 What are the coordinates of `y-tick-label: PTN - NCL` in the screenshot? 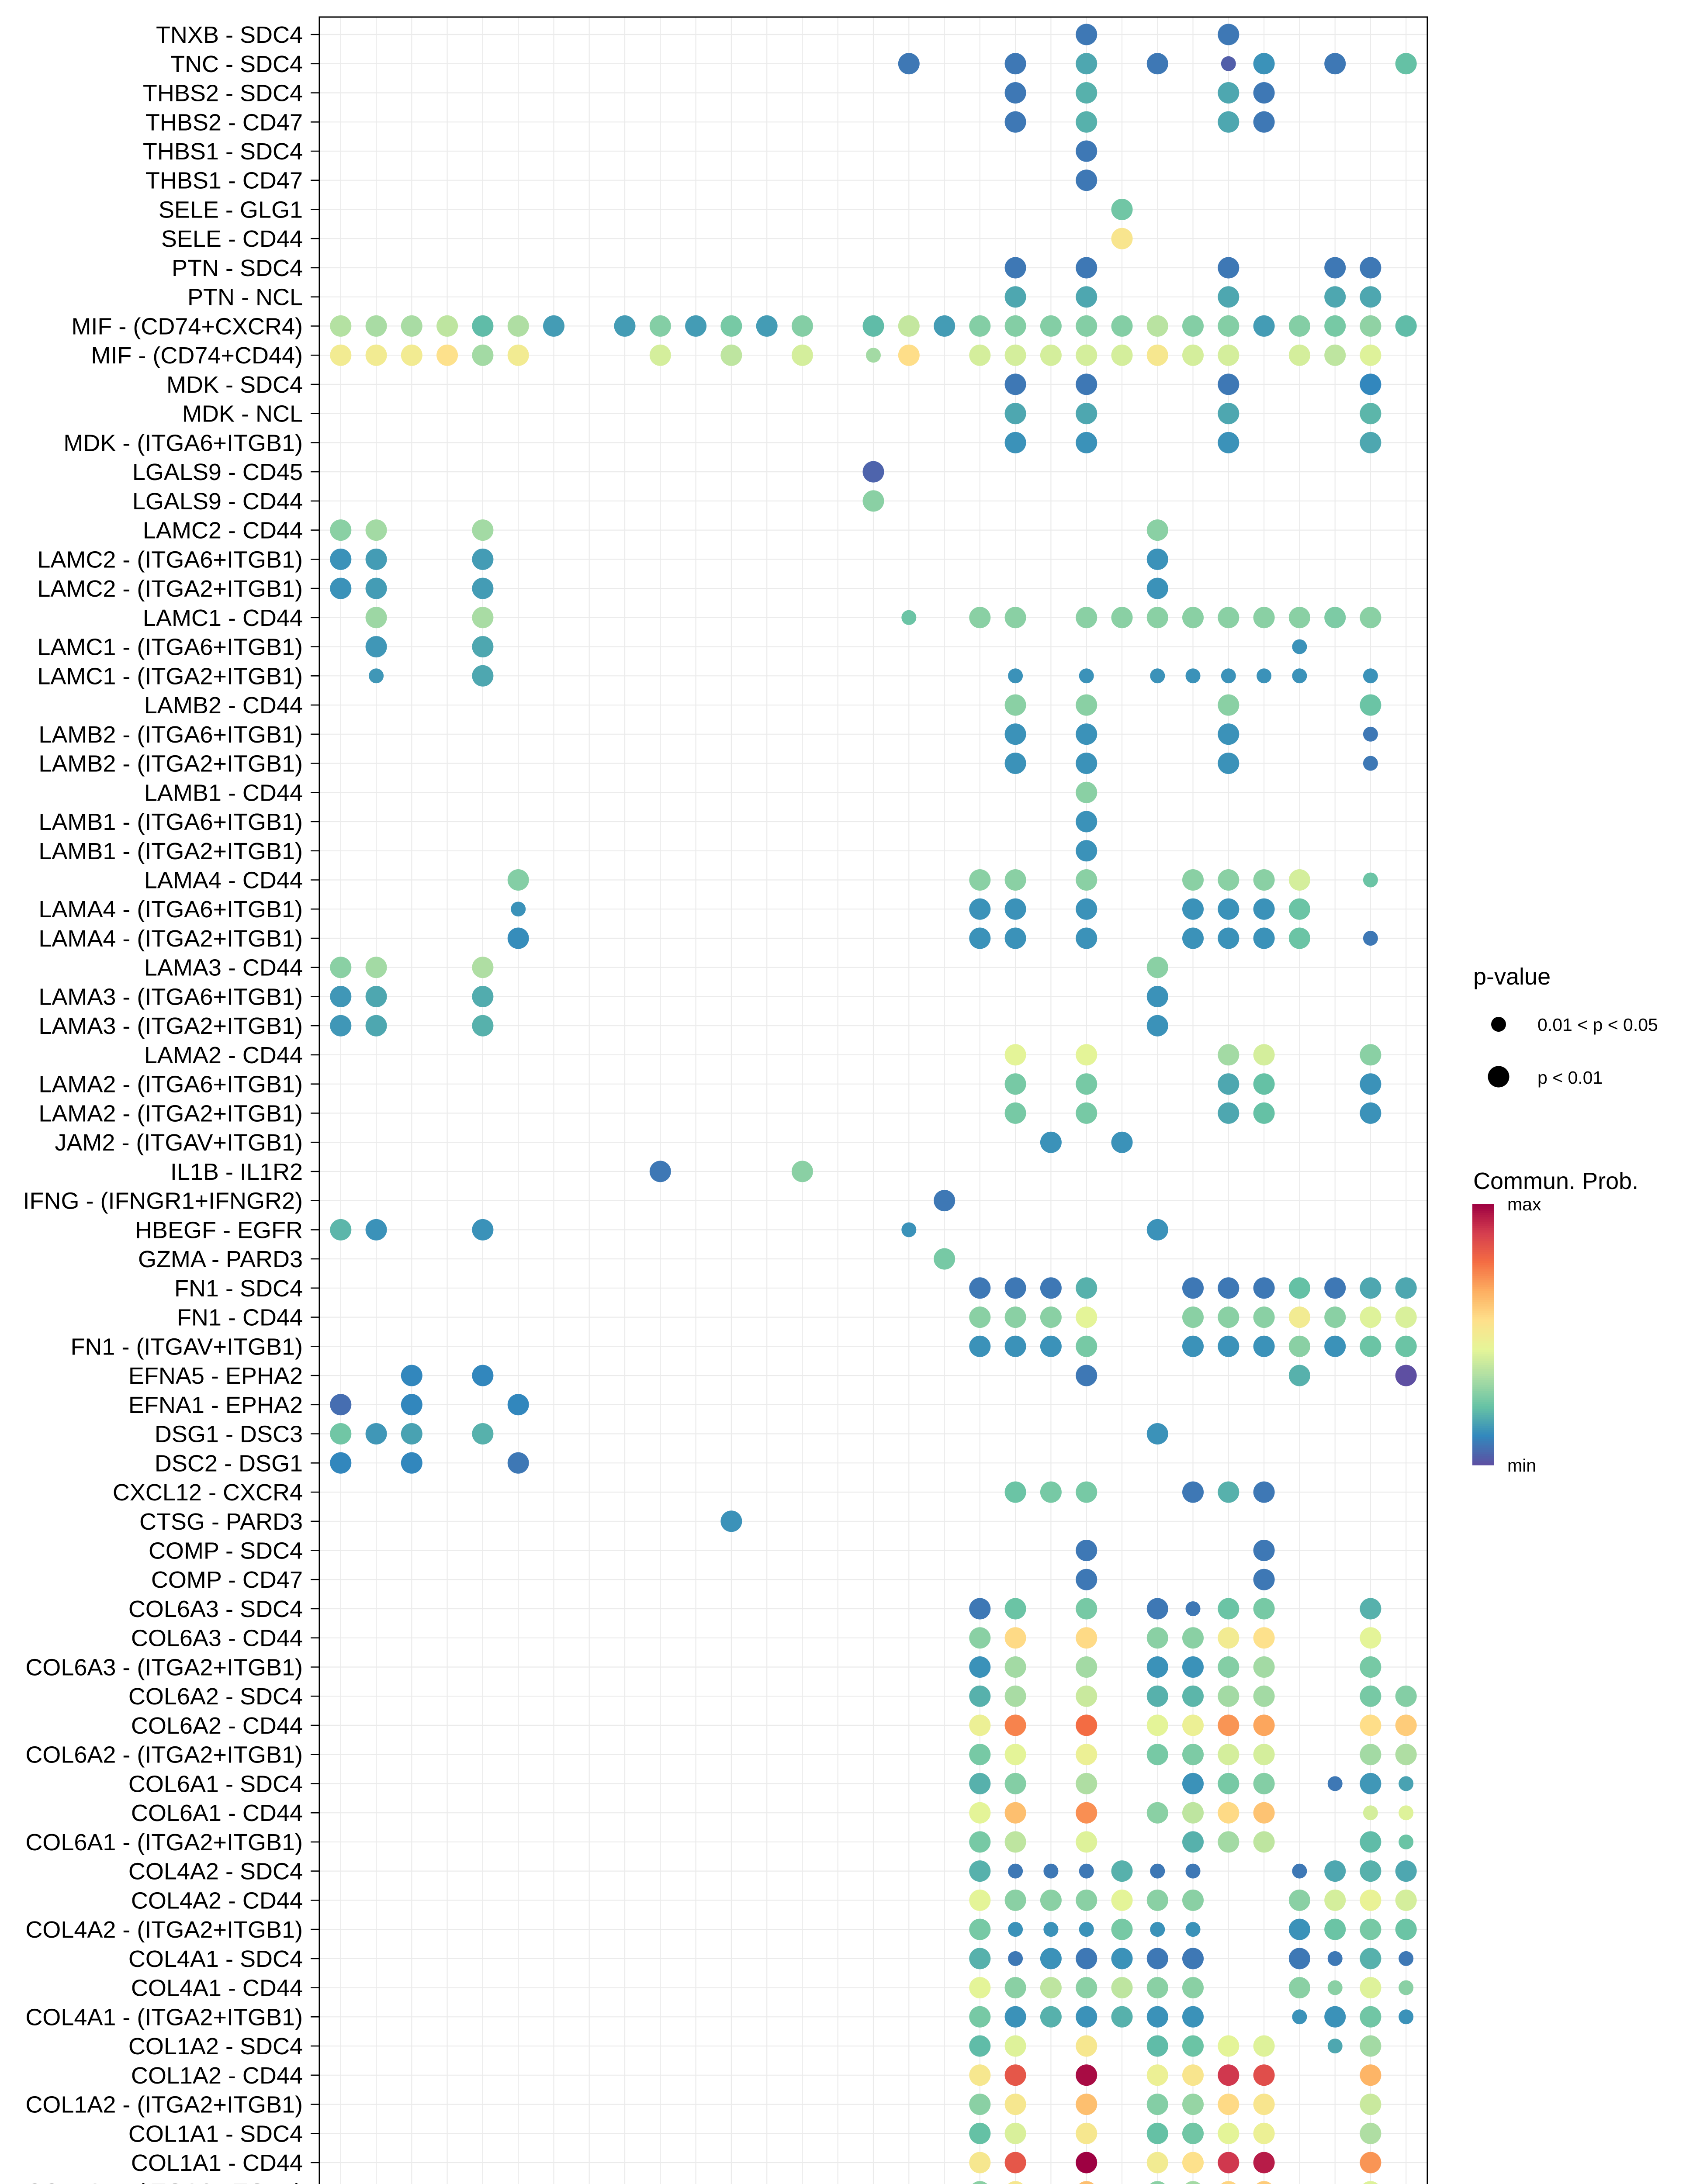 It's located at (245, 297).